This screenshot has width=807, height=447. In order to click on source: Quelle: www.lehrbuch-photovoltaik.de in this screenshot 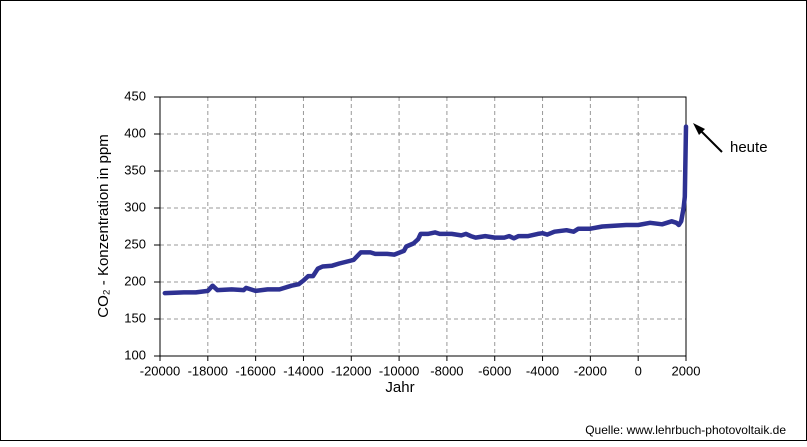, I will do `click(685, 430)`.